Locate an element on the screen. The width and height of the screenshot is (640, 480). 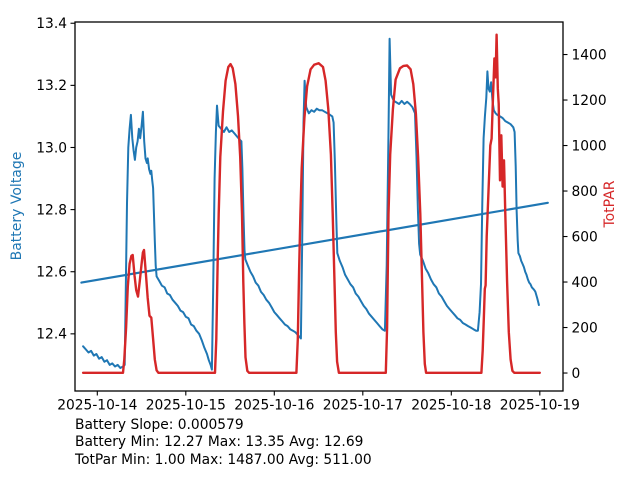
y-tick-label-left: 12.4 is located at coordinates (51, 335).